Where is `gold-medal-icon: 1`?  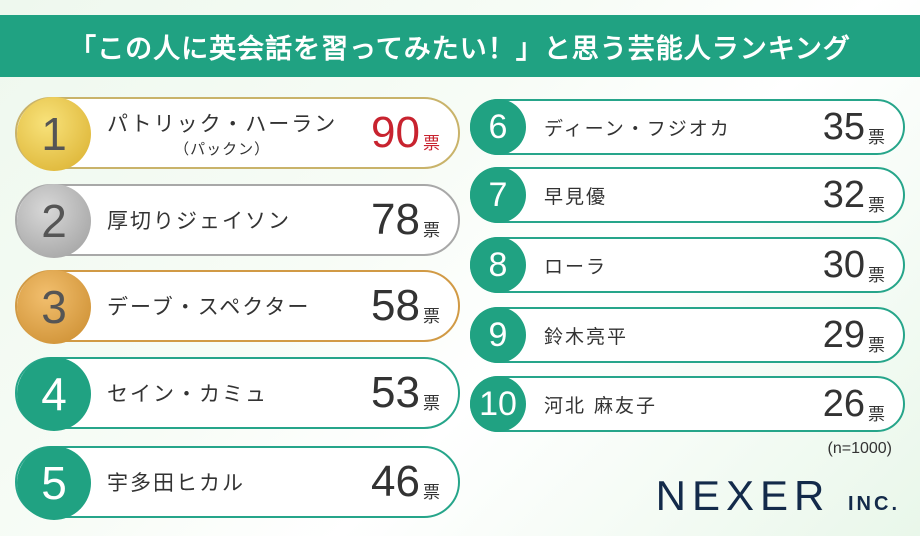
gold-medal-icon: 1 is located at coordinates (54, 134).